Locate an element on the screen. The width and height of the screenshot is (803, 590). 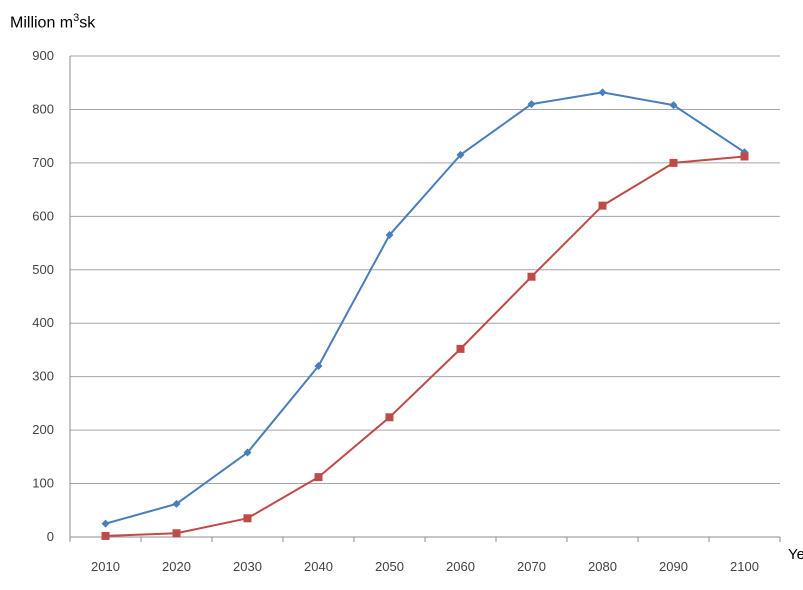
y-tick-label: 0 is located at coordinates (50, 536).